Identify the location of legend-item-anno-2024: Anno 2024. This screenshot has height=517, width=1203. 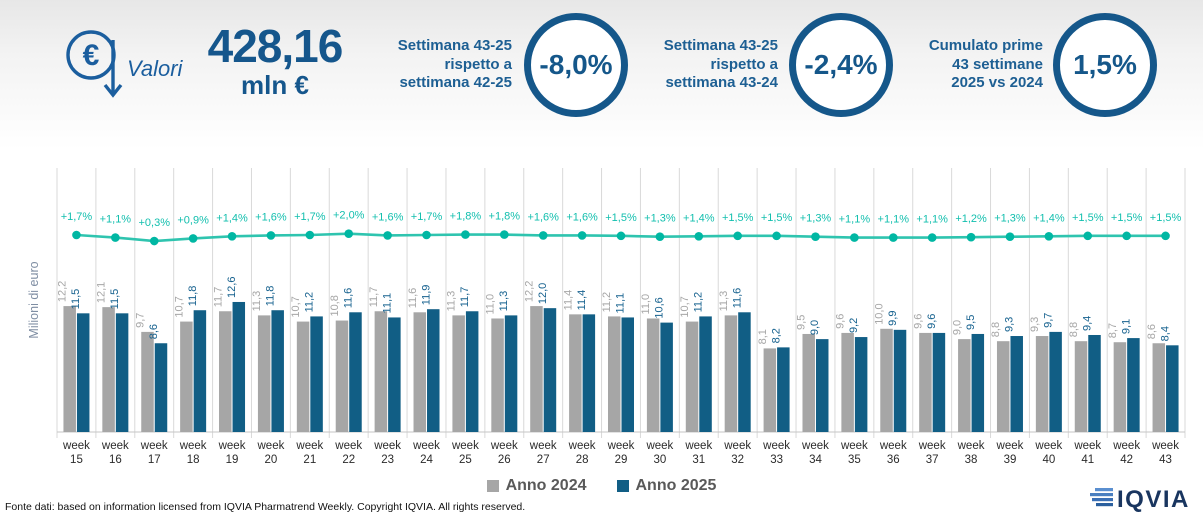
(536, 486).